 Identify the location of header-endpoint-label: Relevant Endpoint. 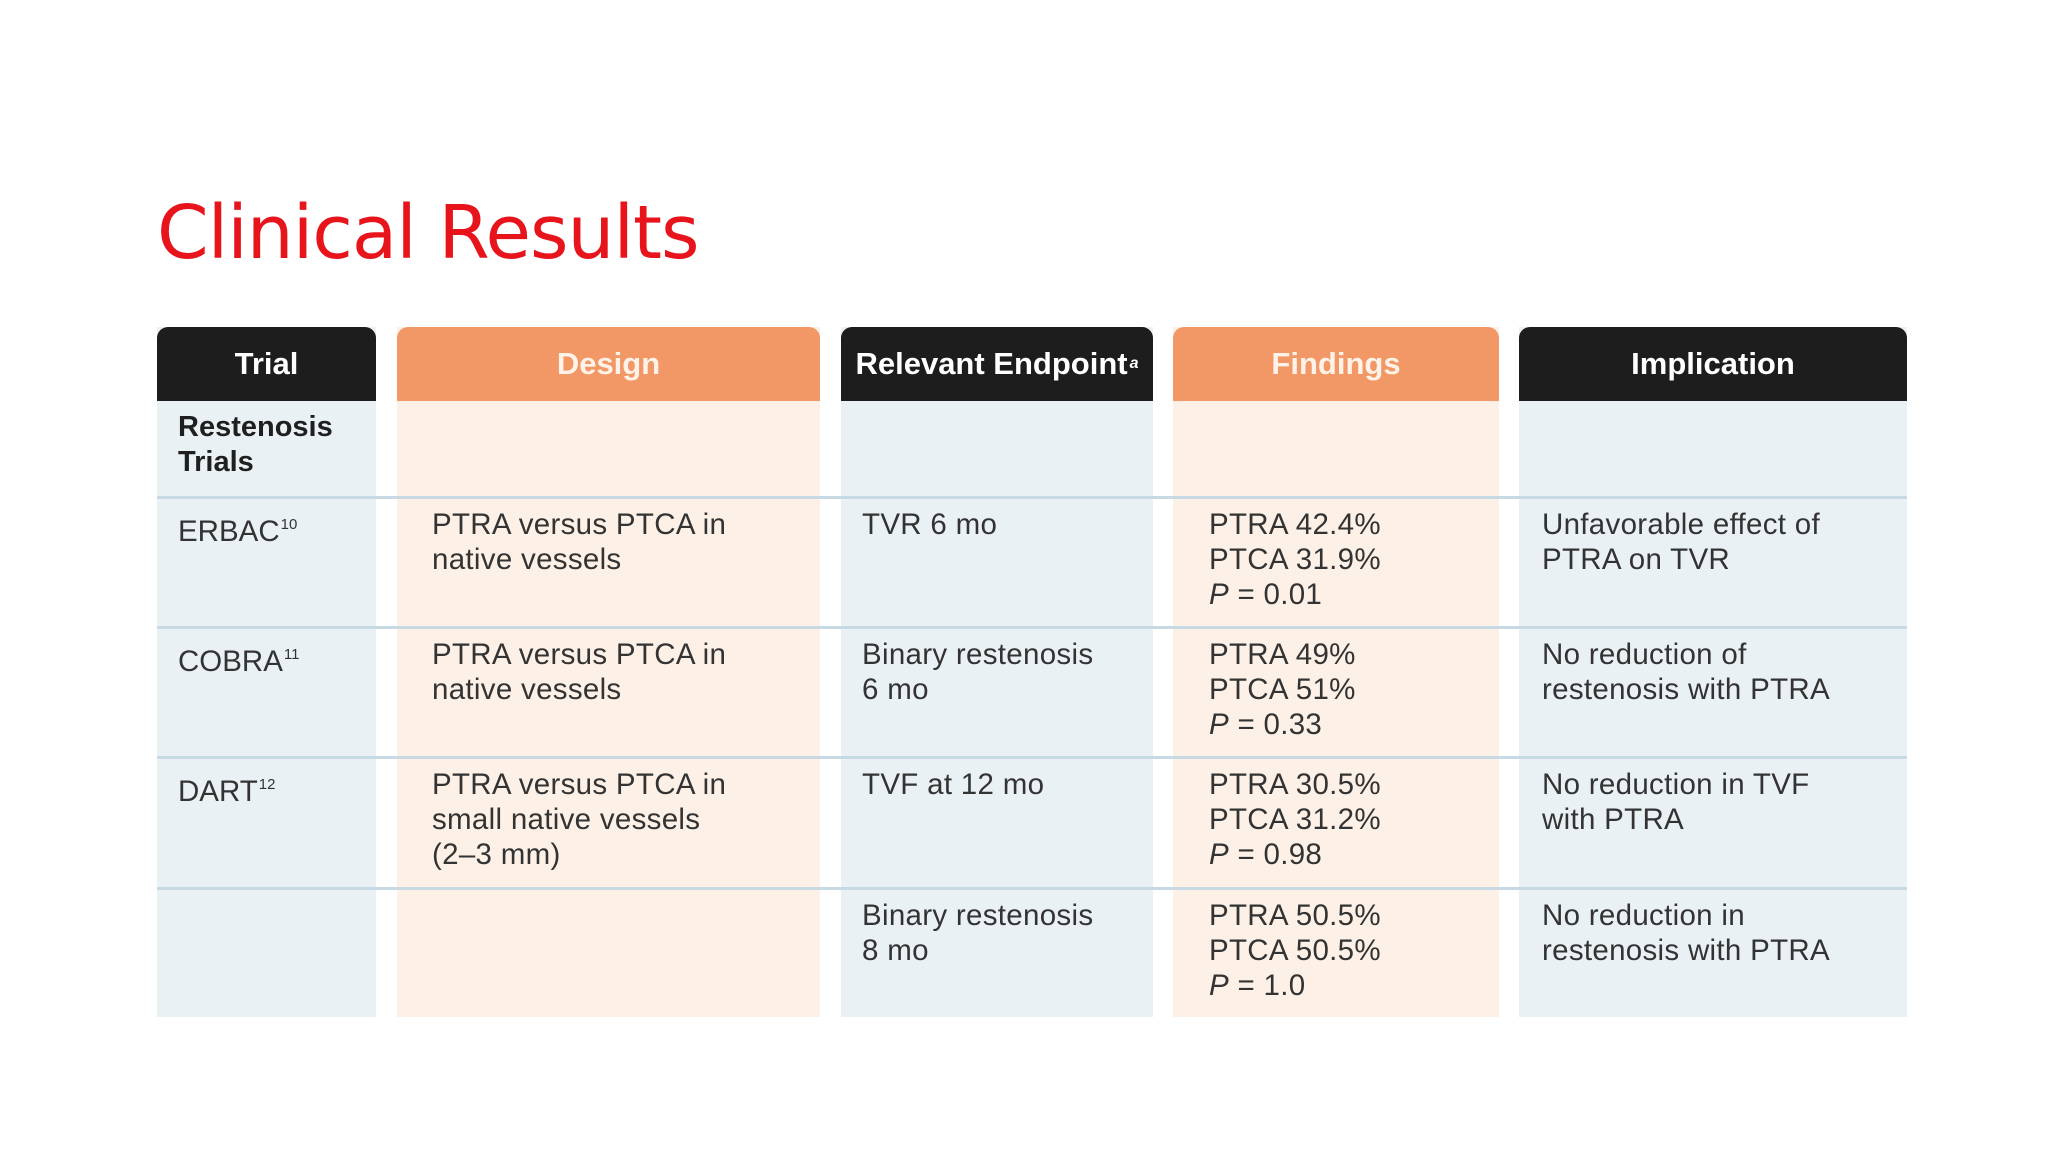
(991, 363).